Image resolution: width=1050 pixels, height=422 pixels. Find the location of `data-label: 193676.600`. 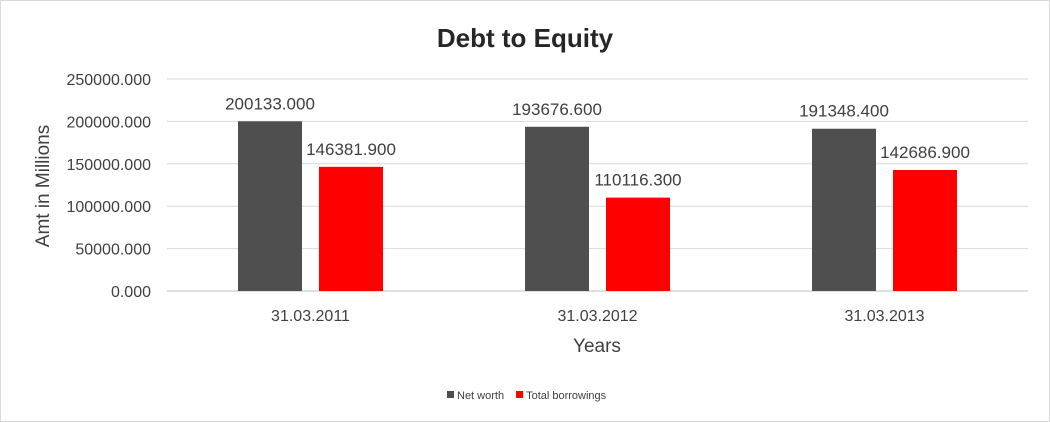

data-label: 193676.600 is located at coordinates (557, 109).